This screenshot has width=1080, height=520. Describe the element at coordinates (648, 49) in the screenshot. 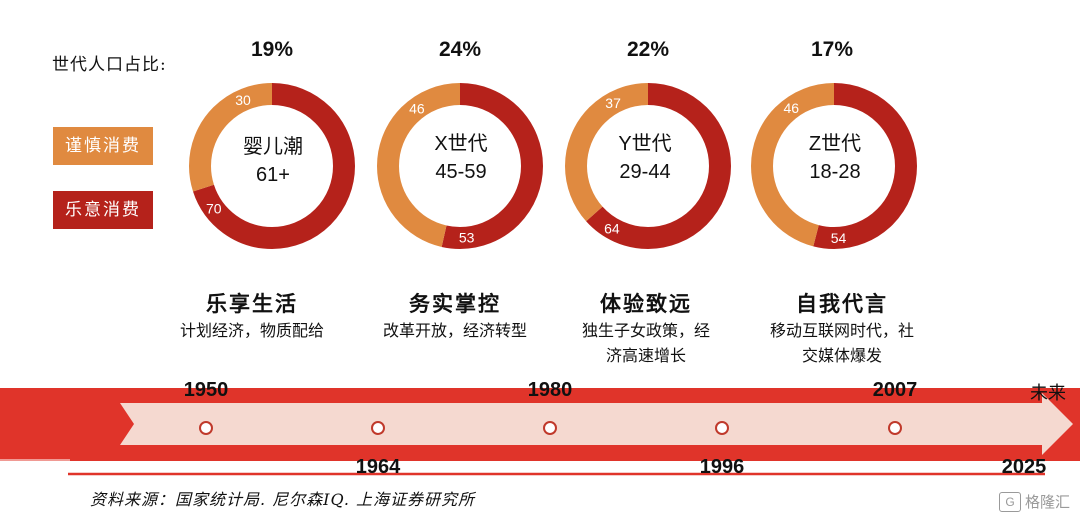

I see `share-geny: 22%` at that location.